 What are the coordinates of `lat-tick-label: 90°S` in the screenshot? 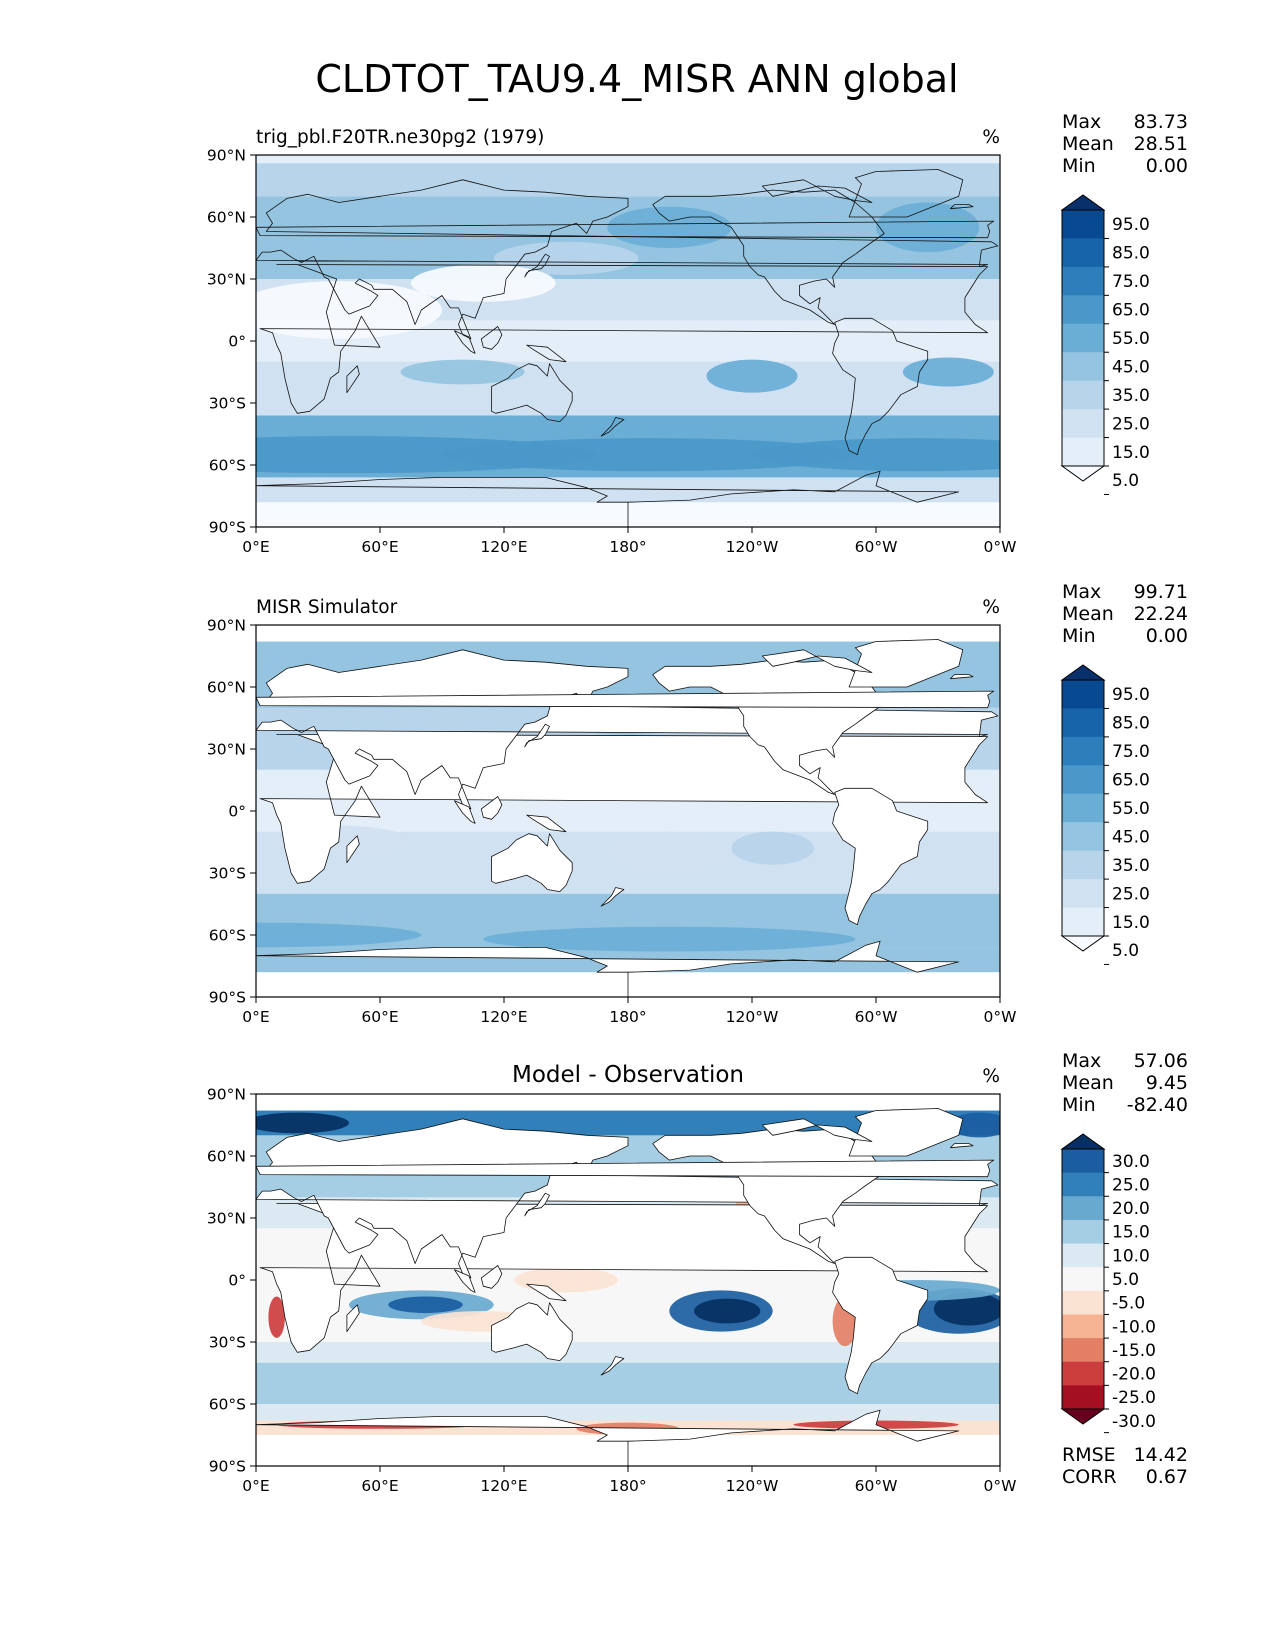 It's located at (227, 1467).